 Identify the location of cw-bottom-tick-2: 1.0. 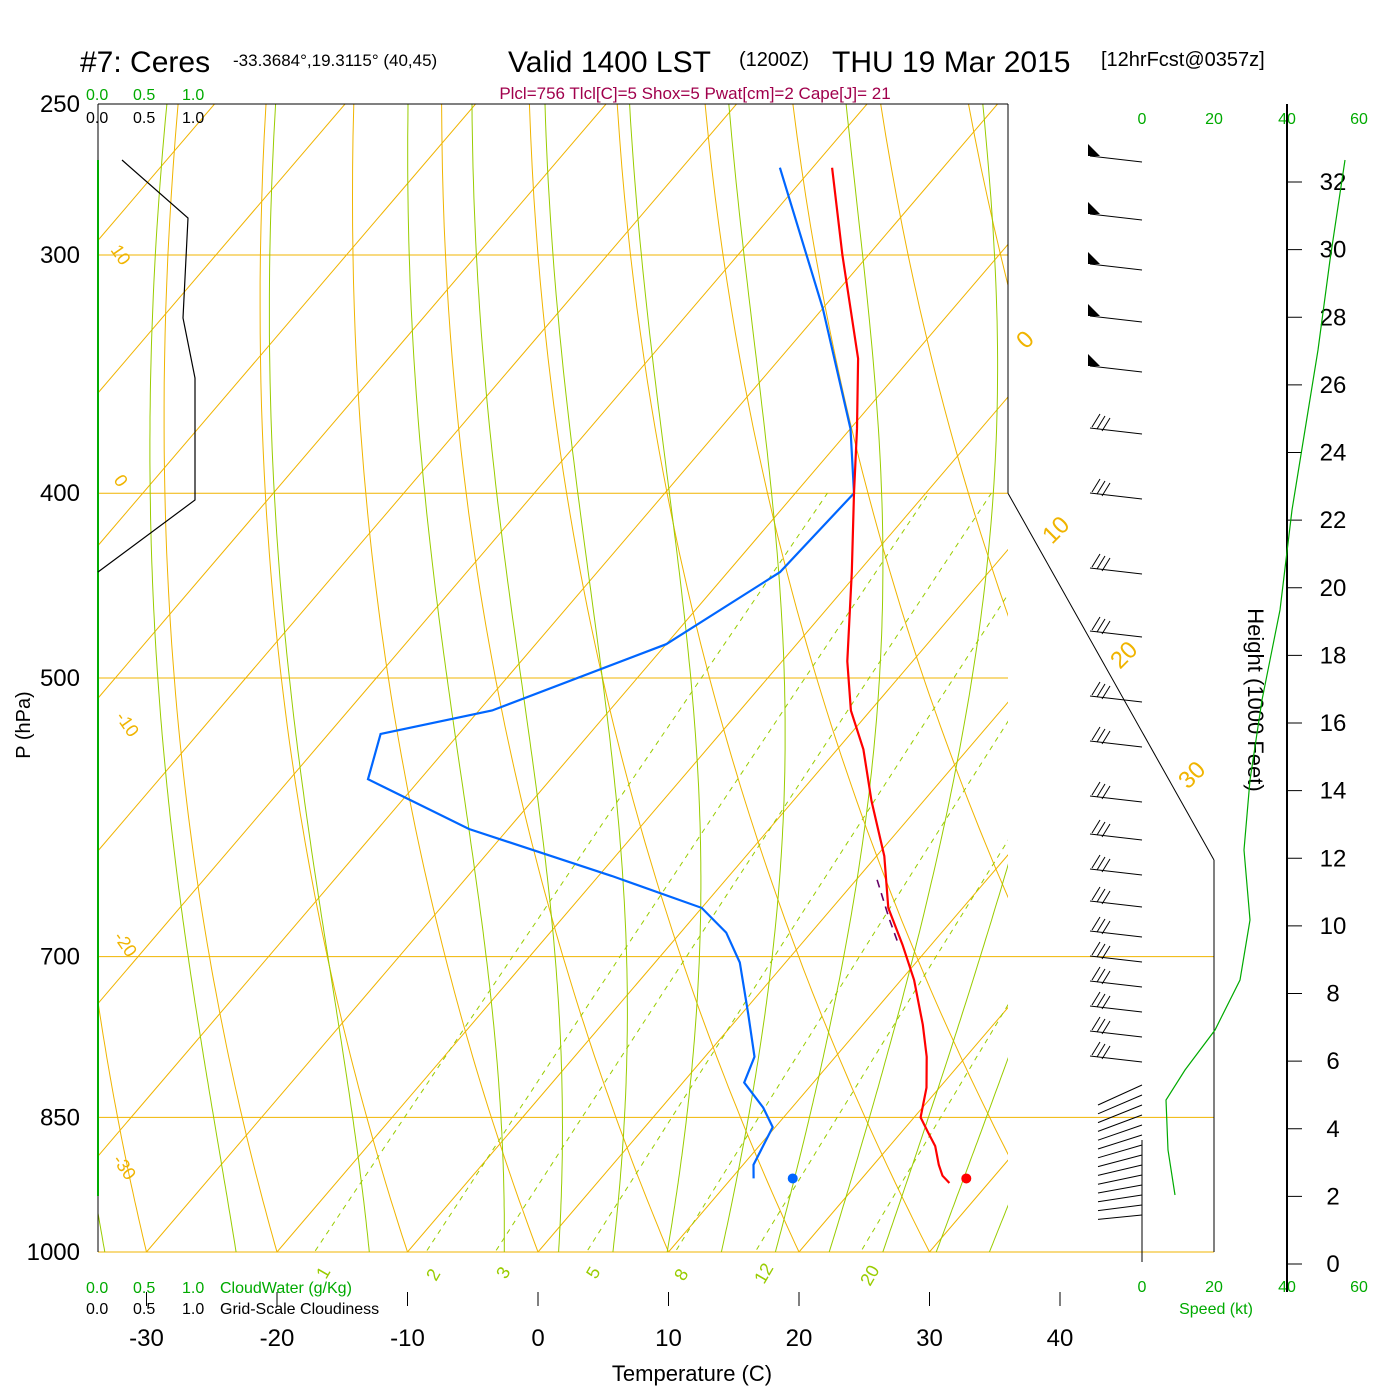
(193, 1288).